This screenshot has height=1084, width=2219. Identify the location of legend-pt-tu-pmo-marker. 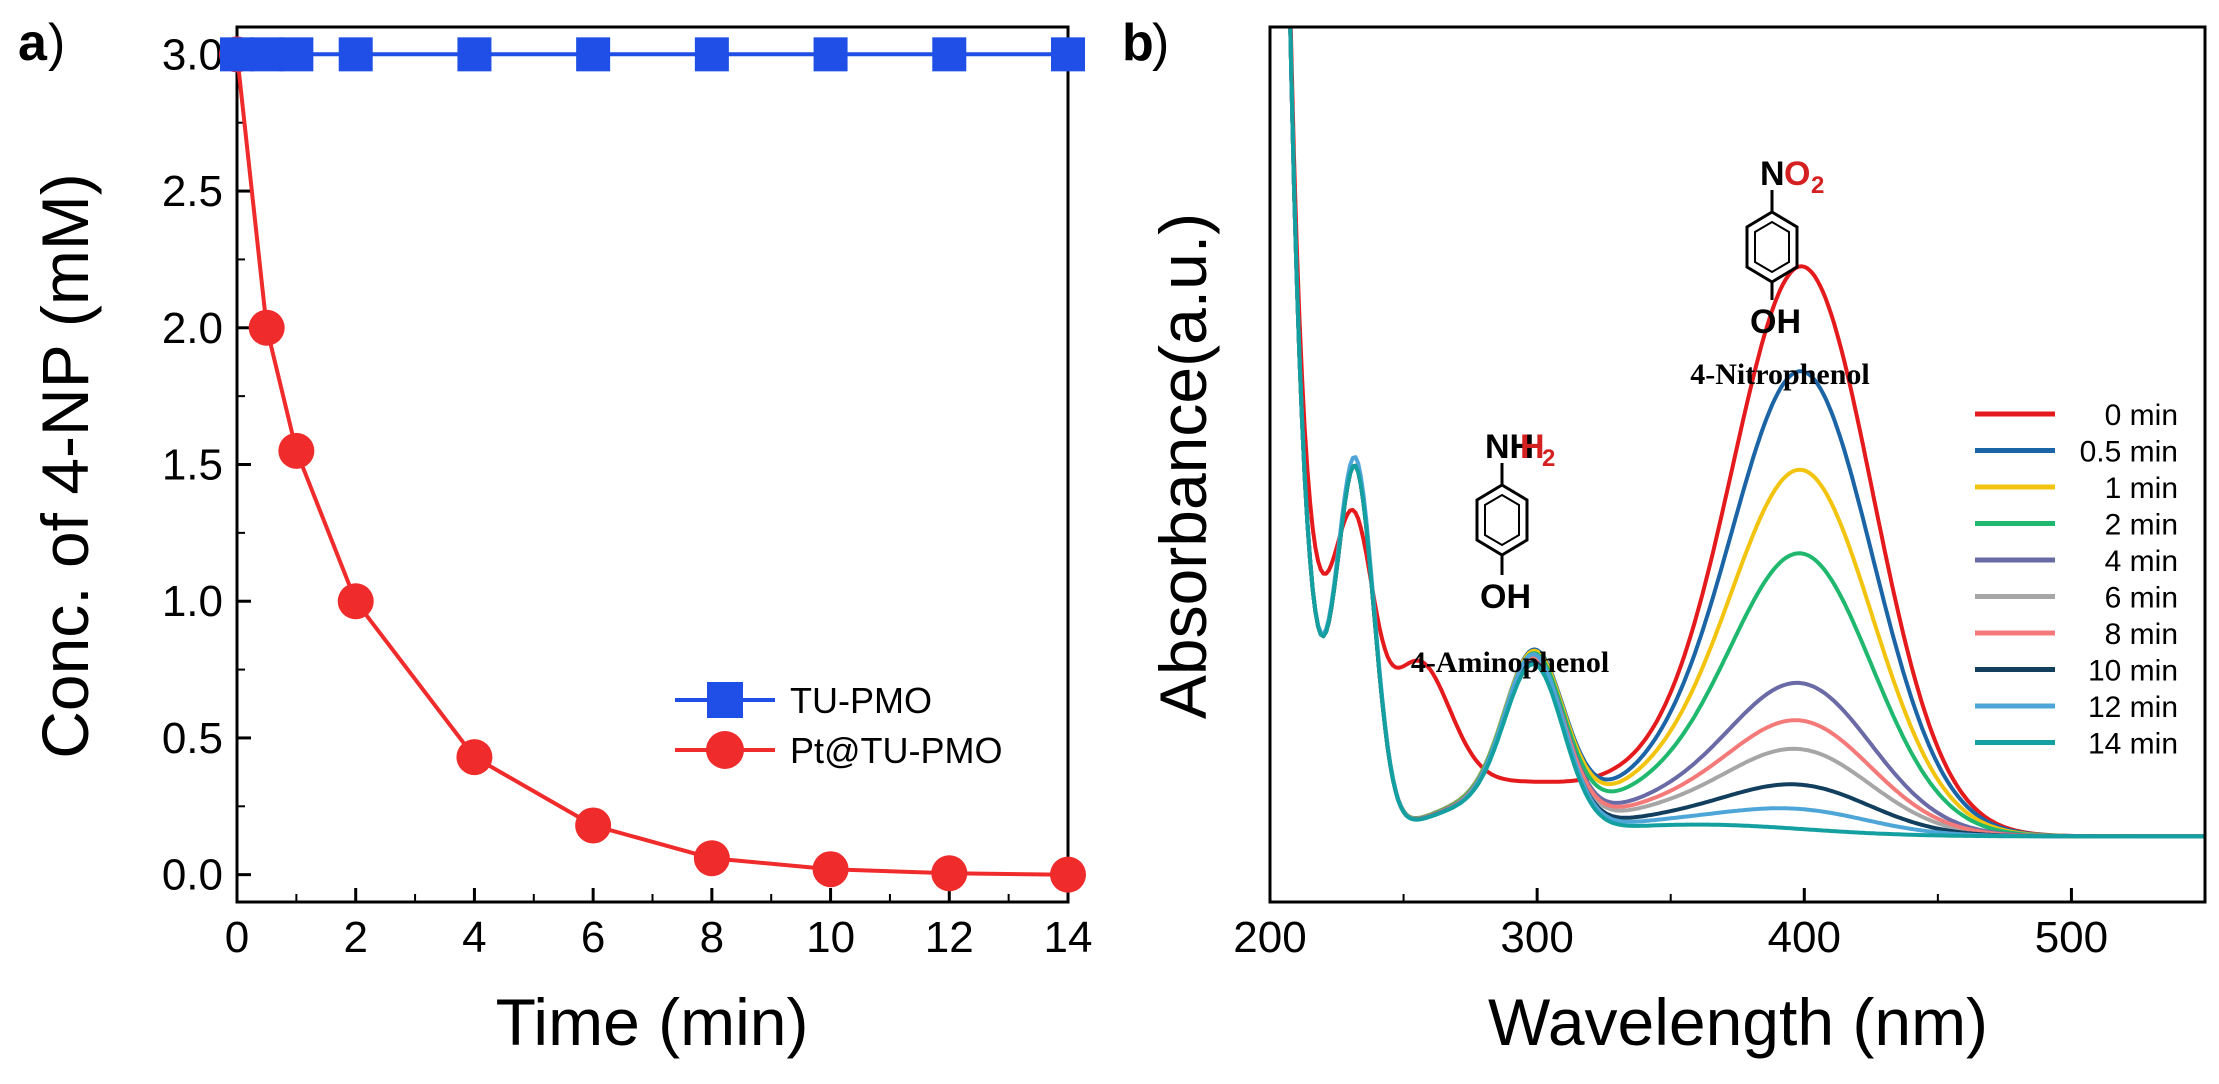
(725, 750).